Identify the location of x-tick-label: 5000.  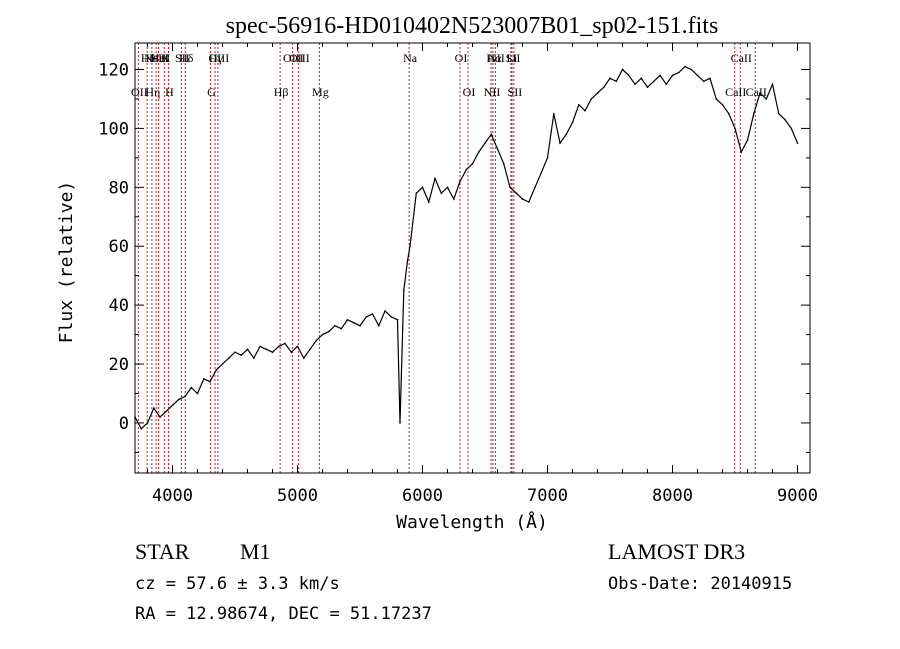
(297, 496).